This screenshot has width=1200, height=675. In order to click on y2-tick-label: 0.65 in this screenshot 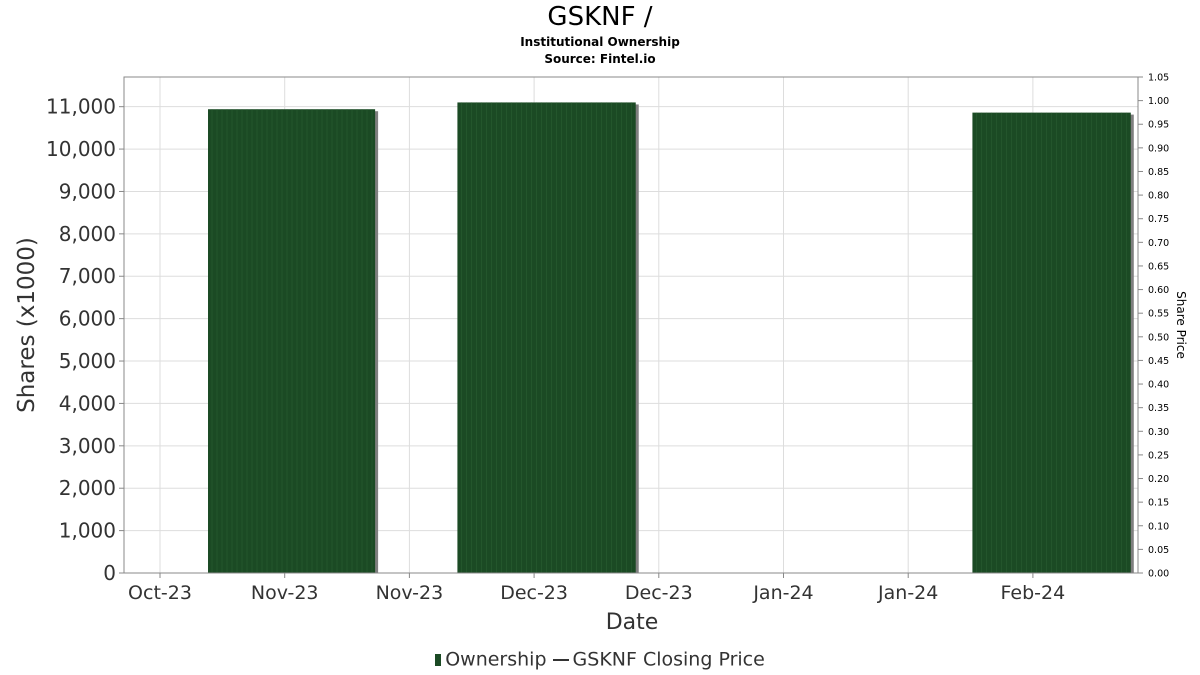, I will do `click(1158, 266)`.